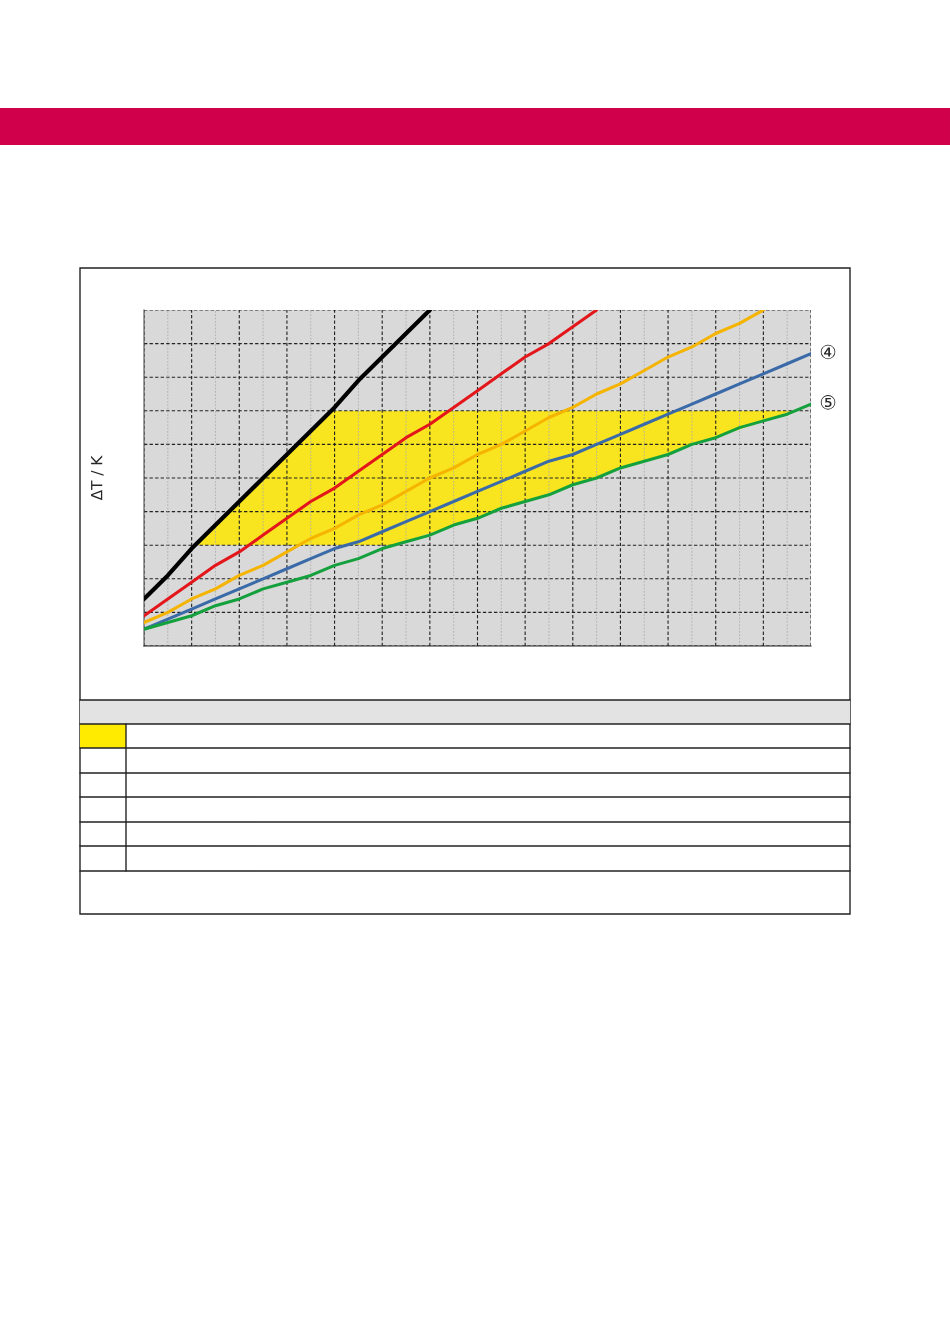 The width and height of the screenshot is (950, 1344). What do you see at coordinates (97, 478) in the screenshot?
I see `y-axis-title: ΔT / K` at bounding box center [97, 478].